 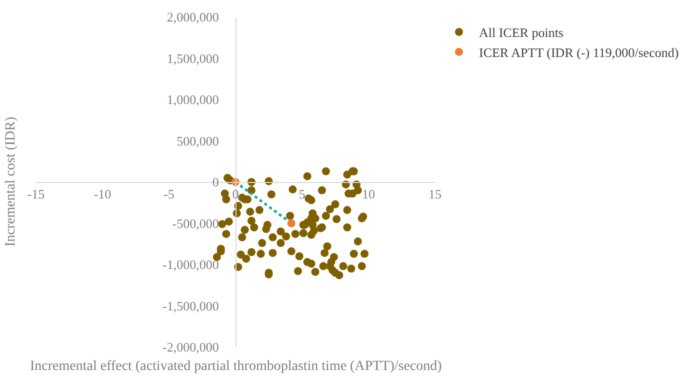 What do you see at coordinates (169, 194) in the screenshot?
I see `x-tick-label: -5` at bounding box center [169, 194].